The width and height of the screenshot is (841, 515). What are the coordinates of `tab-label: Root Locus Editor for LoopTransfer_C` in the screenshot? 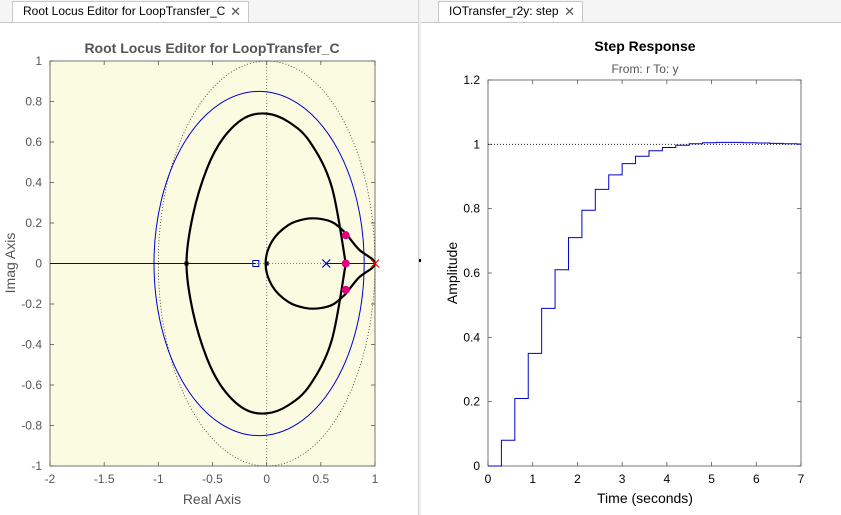 It's located at (124, 11).